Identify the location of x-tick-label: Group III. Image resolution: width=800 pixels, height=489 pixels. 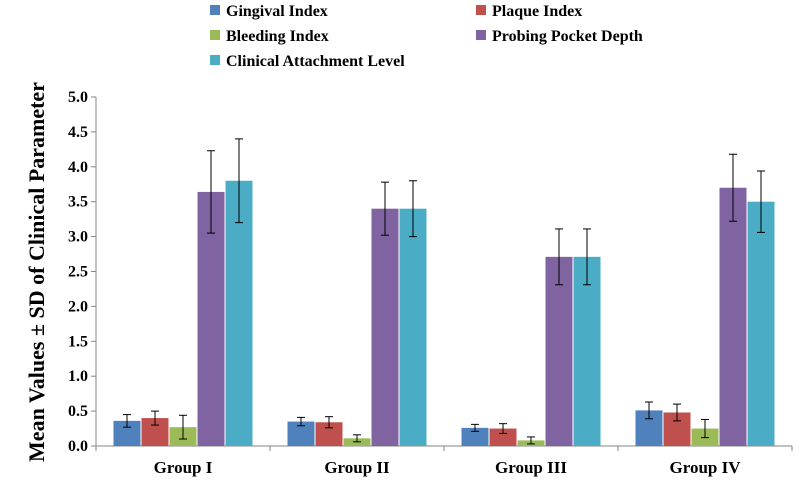
(531, 467).